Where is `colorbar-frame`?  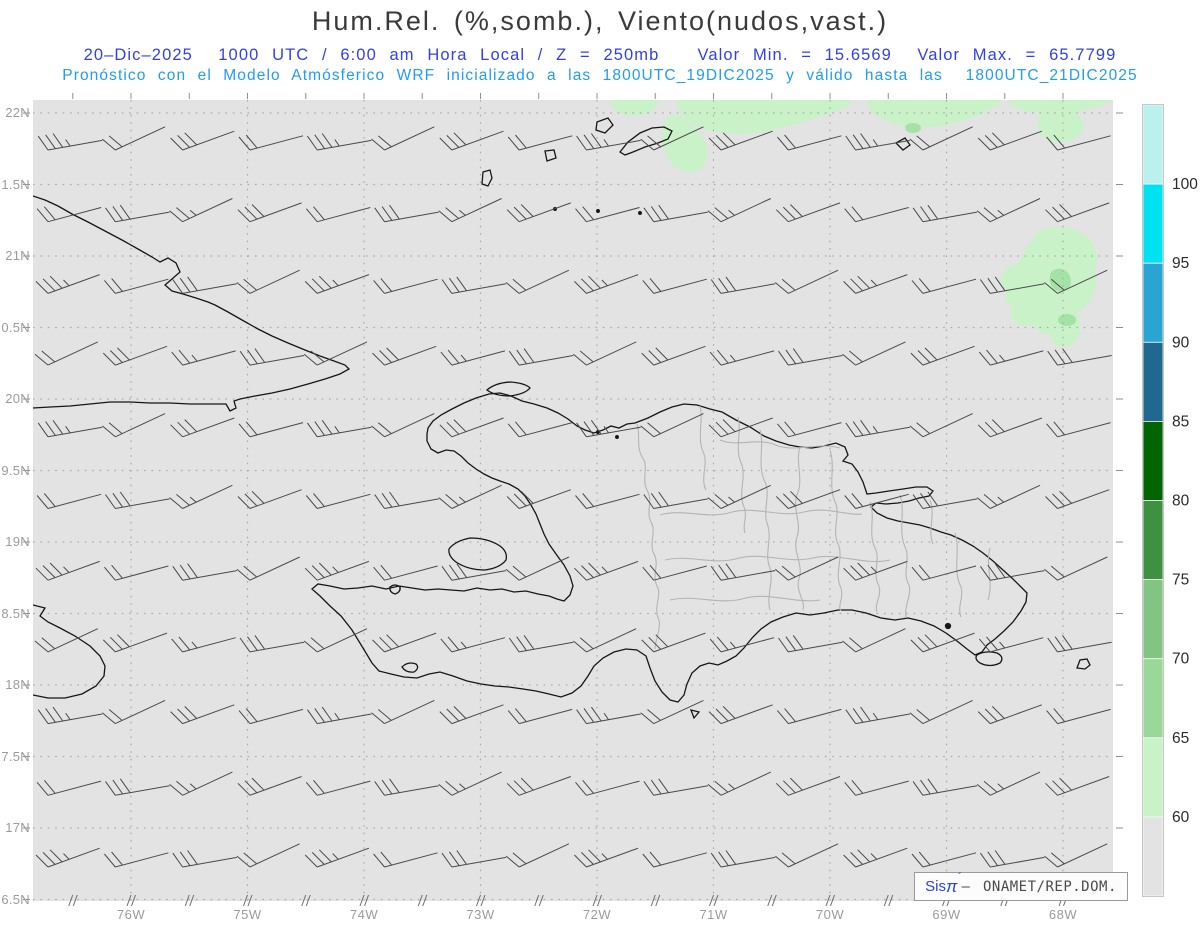 colorbar-frame is located at coordinates (1153, 500).